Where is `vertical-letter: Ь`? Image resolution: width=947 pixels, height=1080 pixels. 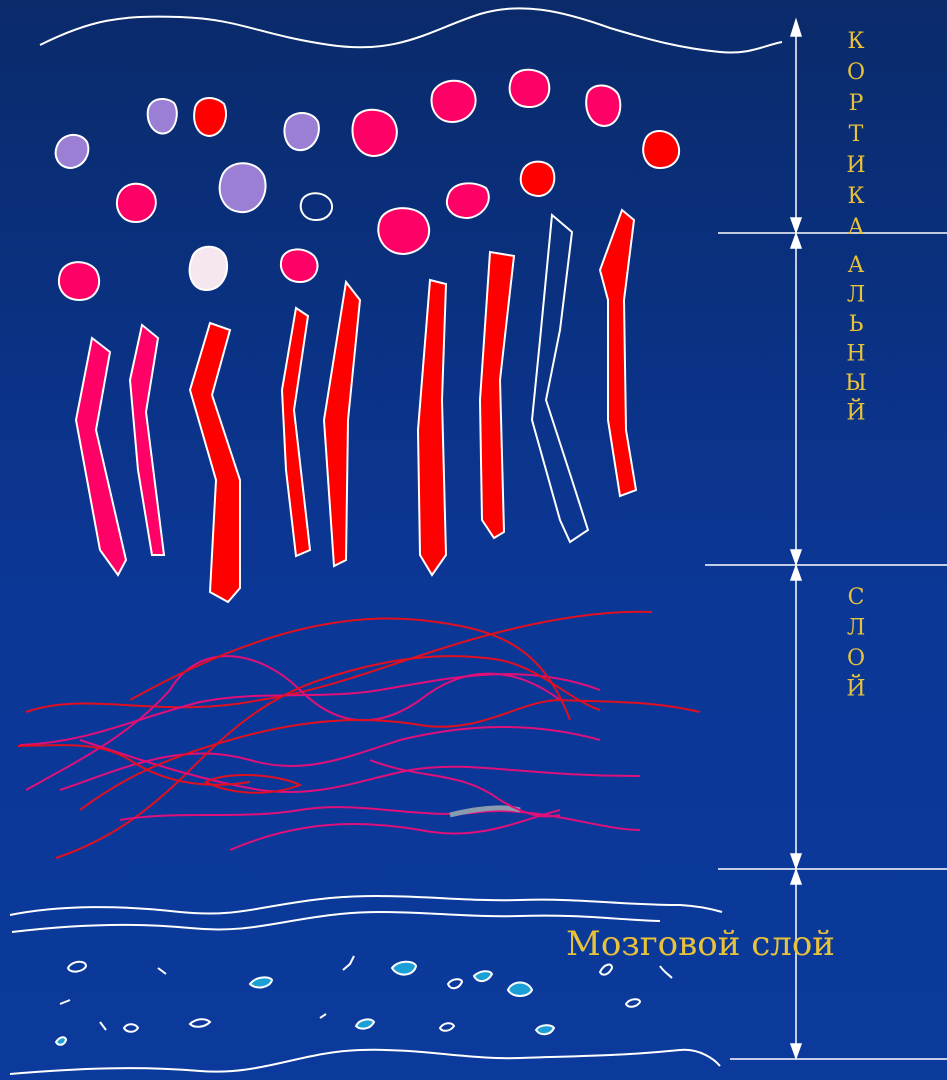
vertical-letter: Ь is located at coordinates (856, 324).